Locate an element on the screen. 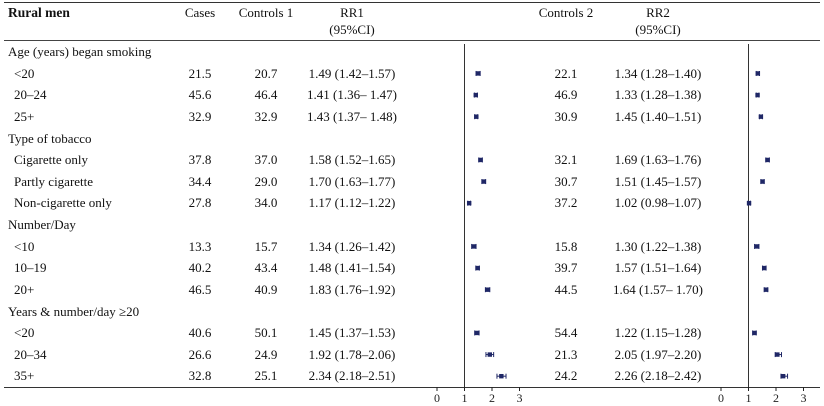  column-header-rr2-ci: (95%CI) is located at coordinates (658, 29).